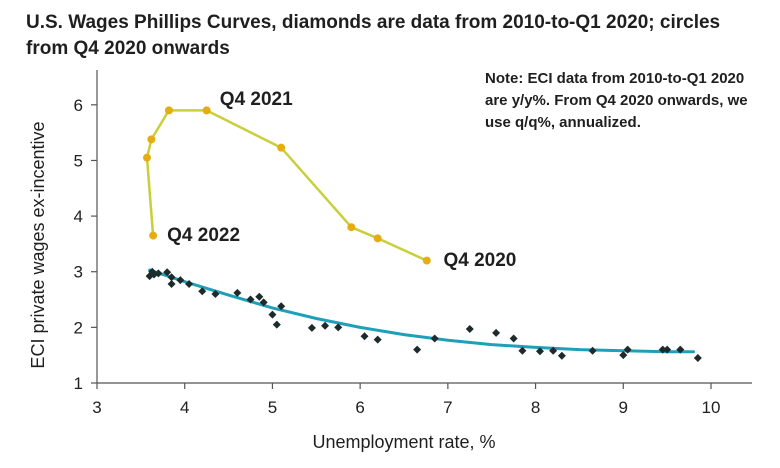  What do you see at coordinates (535, 407) in the screenshot?
I see `x-tick-label: 8` at bounding box center [535, 407].